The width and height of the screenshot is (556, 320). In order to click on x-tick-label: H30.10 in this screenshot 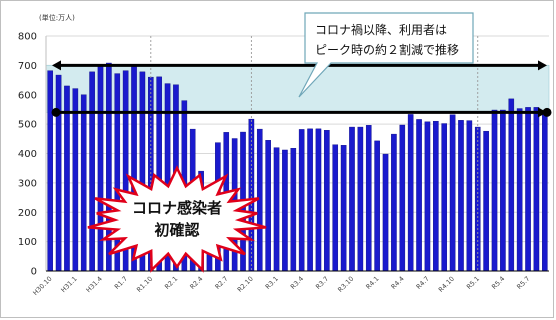, I will do `click(42, 286)`.